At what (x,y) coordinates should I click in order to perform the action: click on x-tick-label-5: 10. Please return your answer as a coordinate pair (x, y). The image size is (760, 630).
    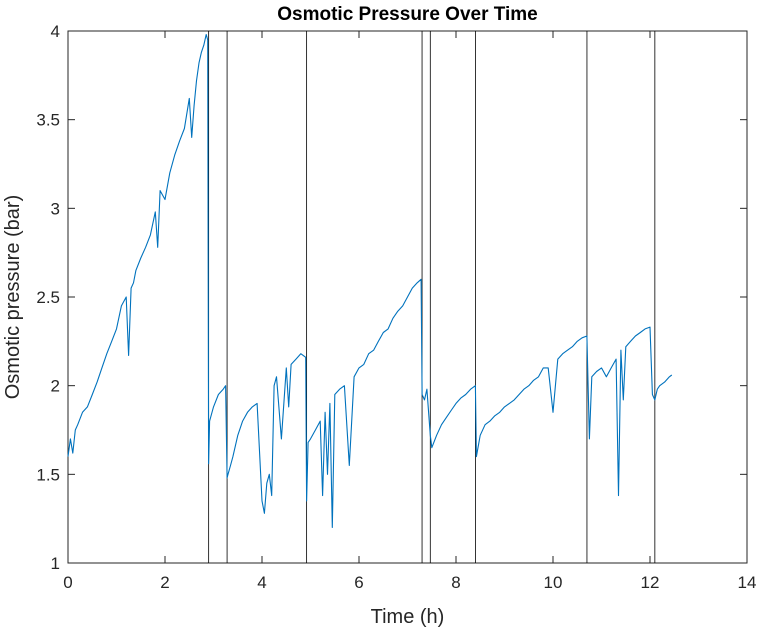
    Looking at the image, I should click on (553, 582).